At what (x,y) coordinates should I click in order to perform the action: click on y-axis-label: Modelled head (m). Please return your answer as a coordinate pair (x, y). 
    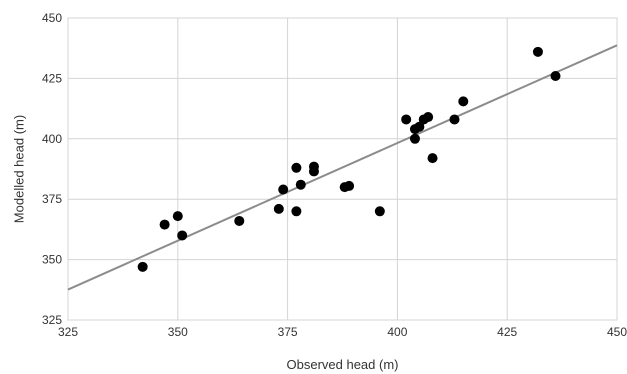
    Looking at the image, I should click on (19, 169).